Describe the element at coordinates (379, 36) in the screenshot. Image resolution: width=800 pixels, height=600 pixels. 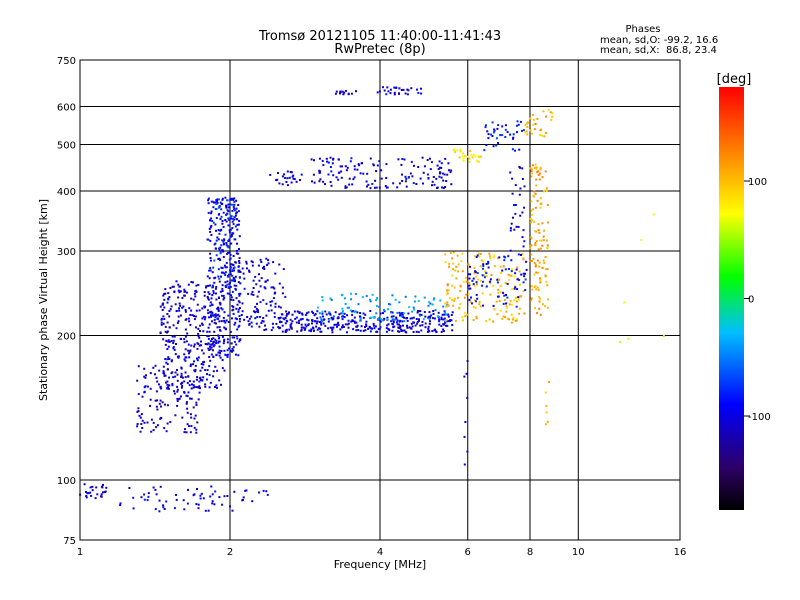
I see `chart-title: Tromsø 20121105 11:40:00-11:41:43` at that location.